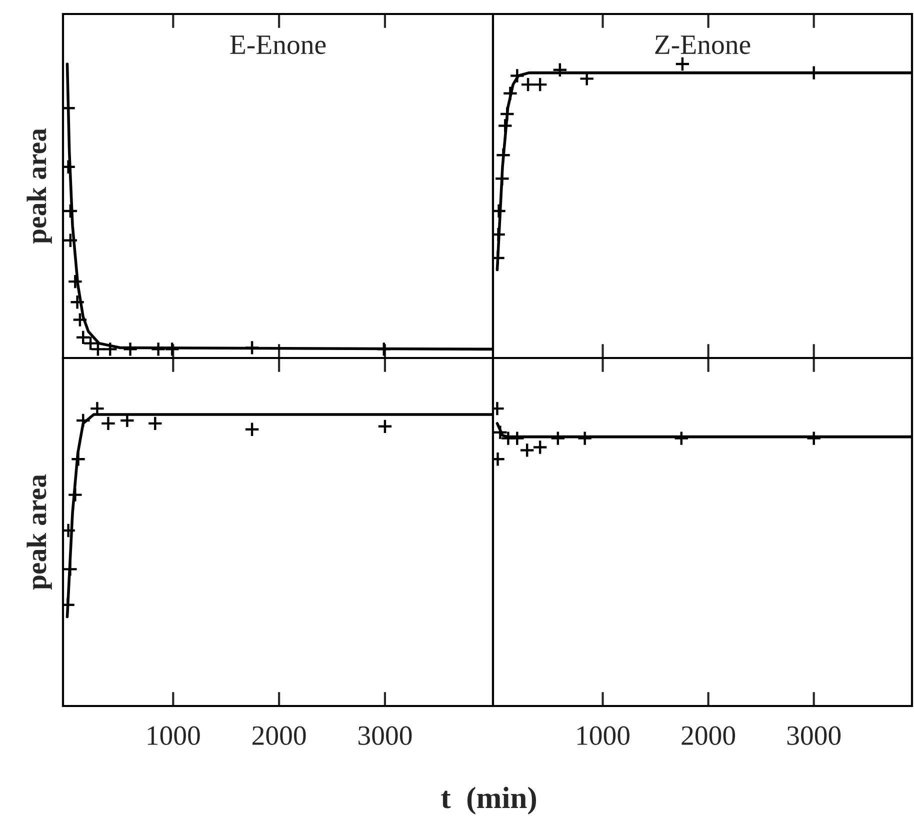  Describe the element at coordinates (488, 800) in the screenshot. I see `x-axis-title: t (min)` at that location.